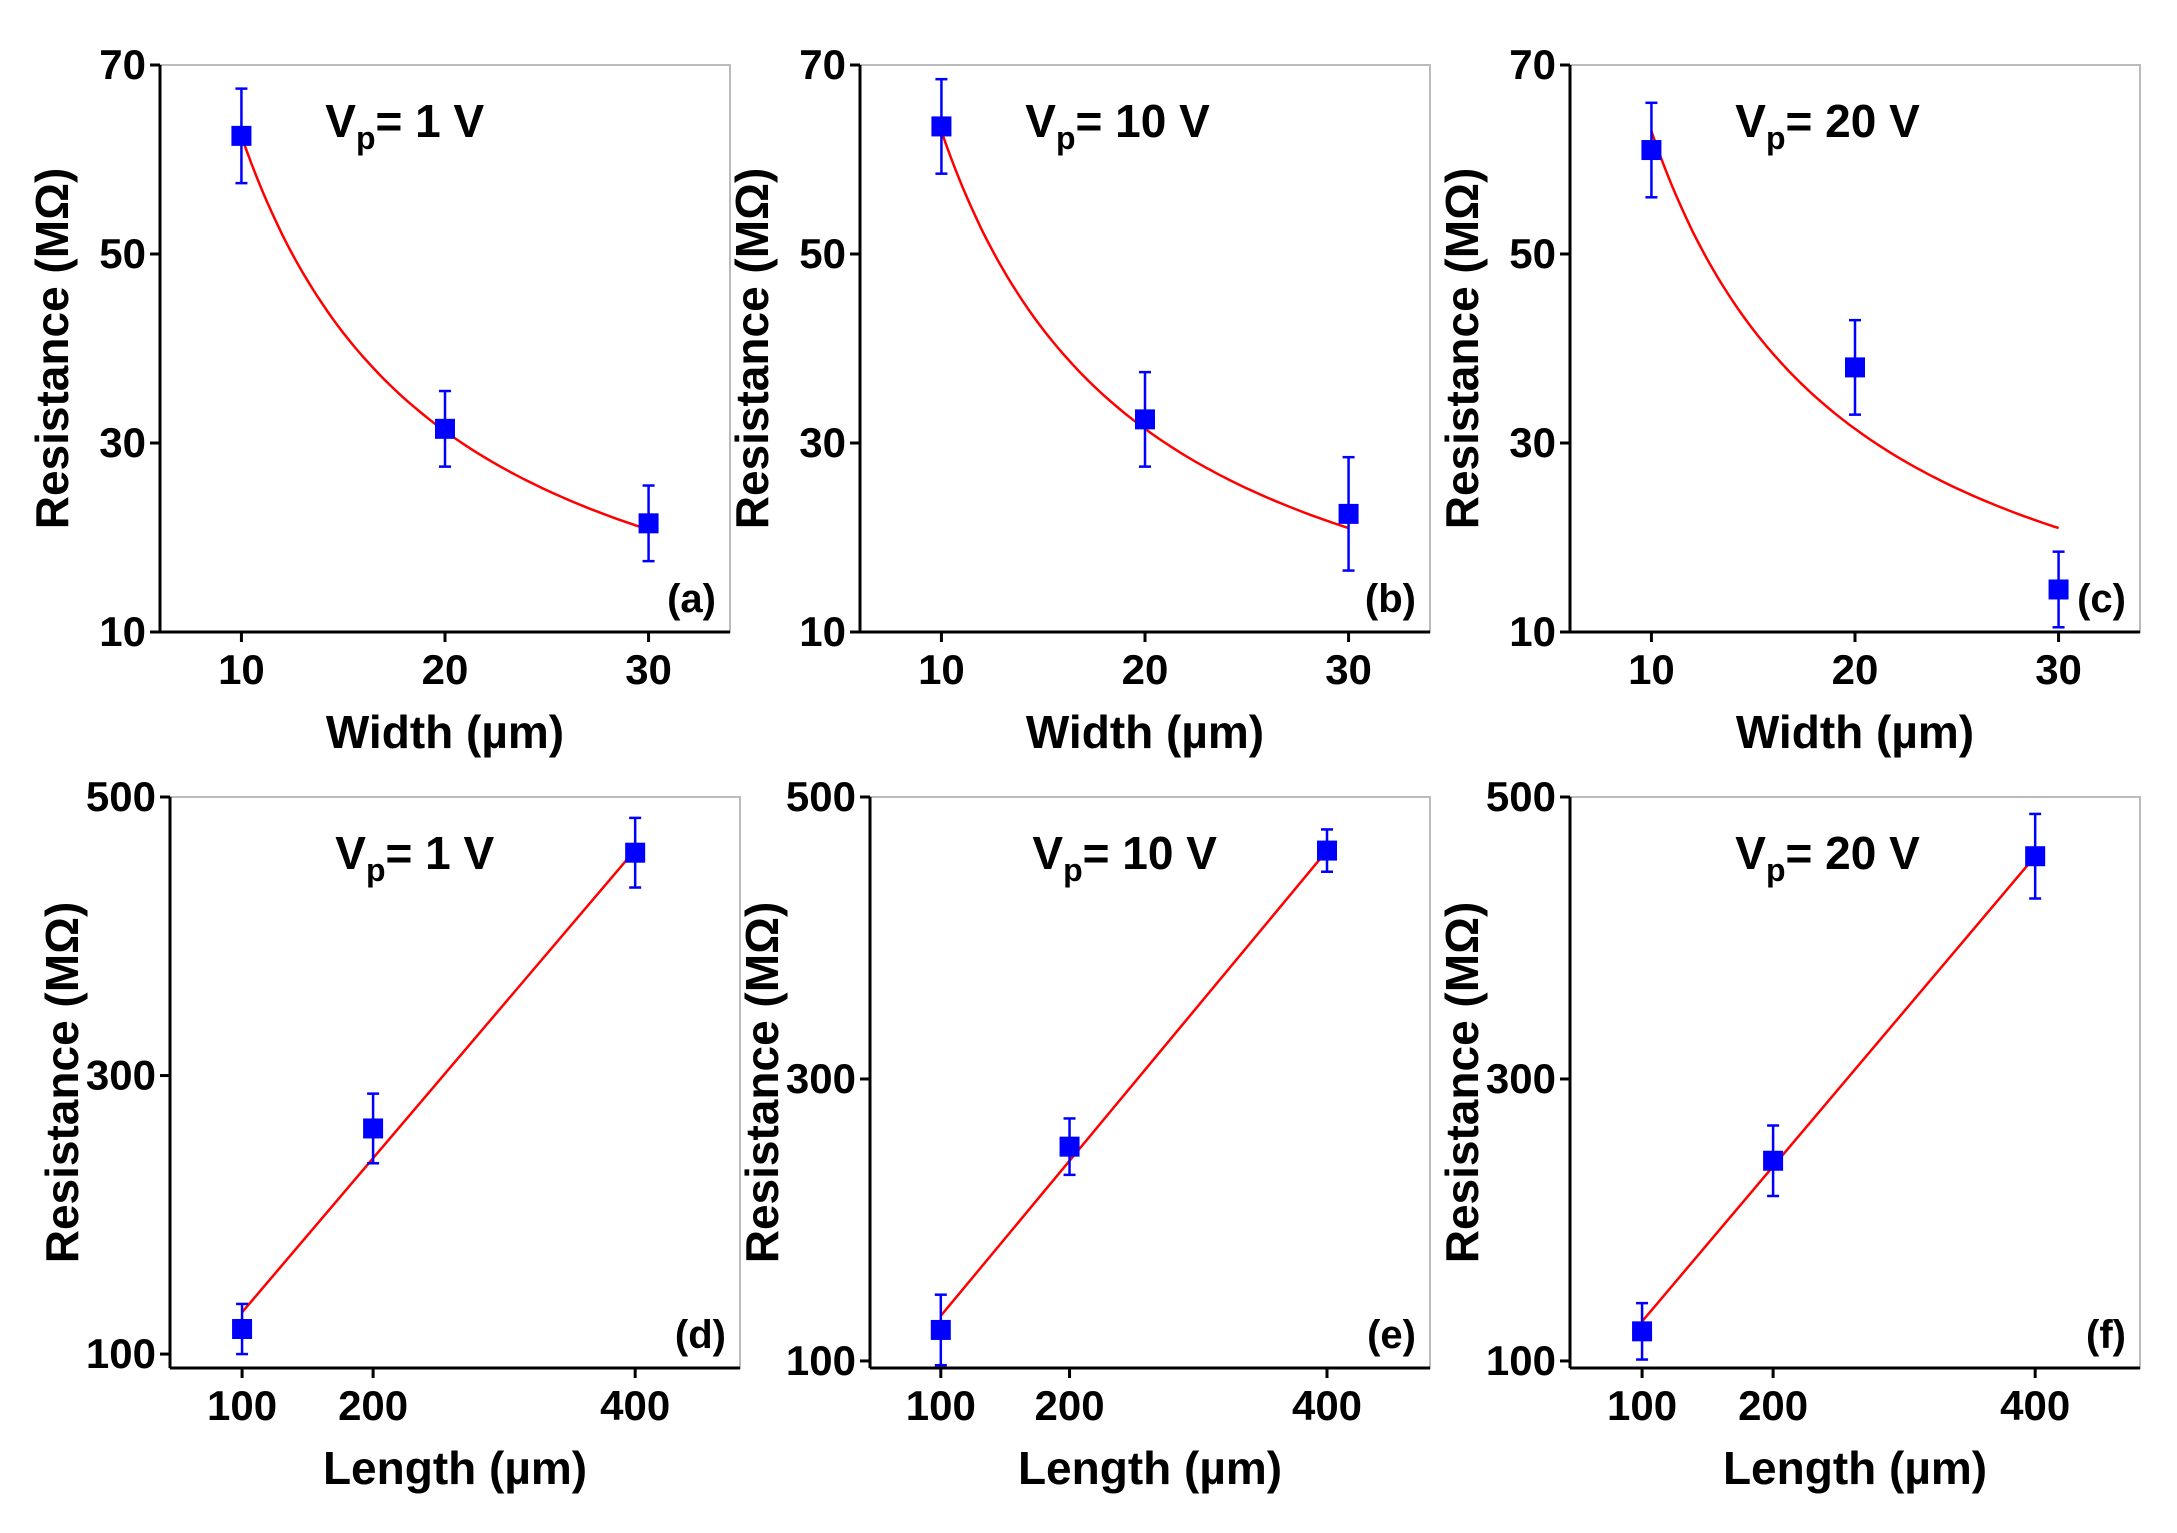 This screenshot has width=2177, height=1533. Describe the element at coordinates (430, 121) in the screenshot. I see `voltage-value: = 1 V` at that location.